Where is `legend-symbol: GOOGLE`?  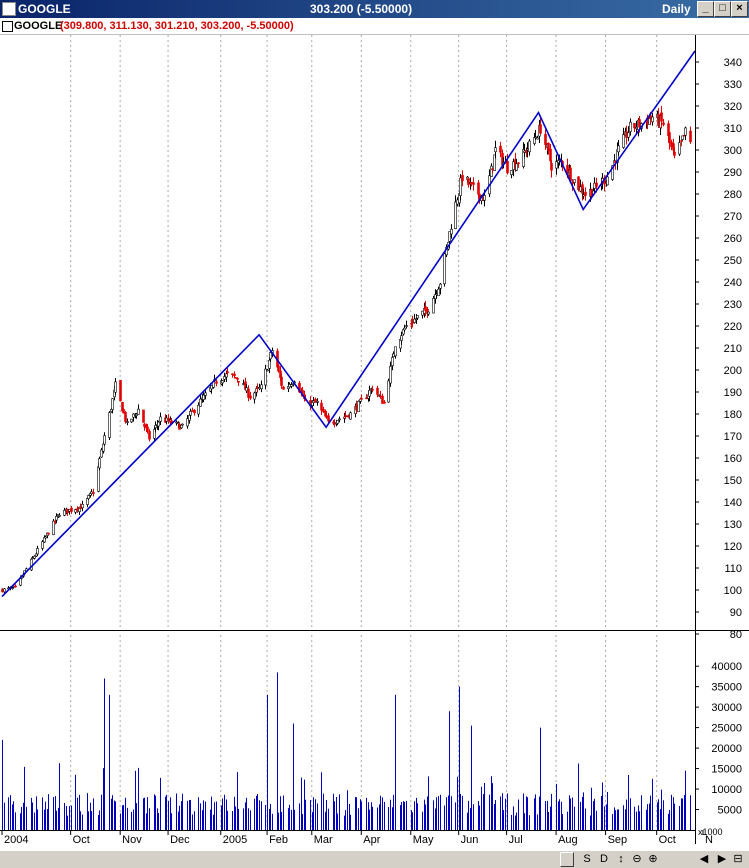
legend-symbol: GOOGLE is located at coordinates (38, 26).